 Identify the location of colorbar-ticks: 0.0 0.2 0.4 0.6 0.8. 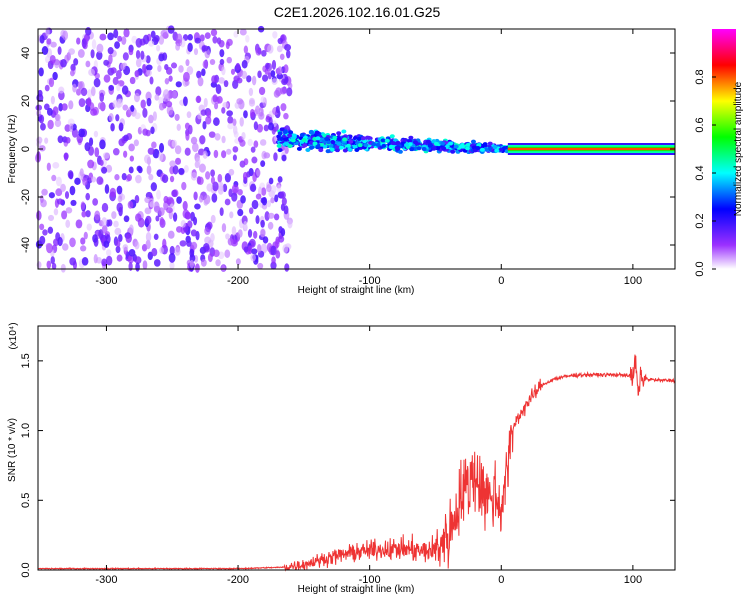
(705, 173).